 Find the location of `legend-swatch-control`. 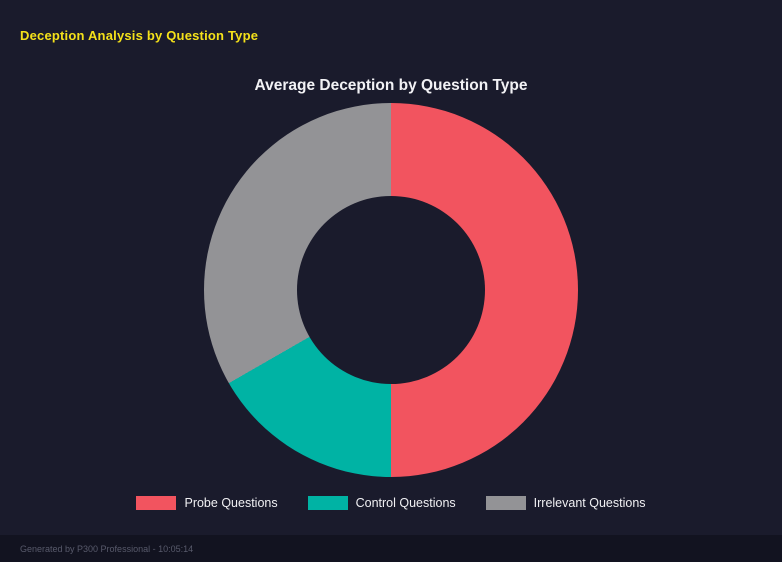

legend-swatch-control is located at coordinates (327, 503).